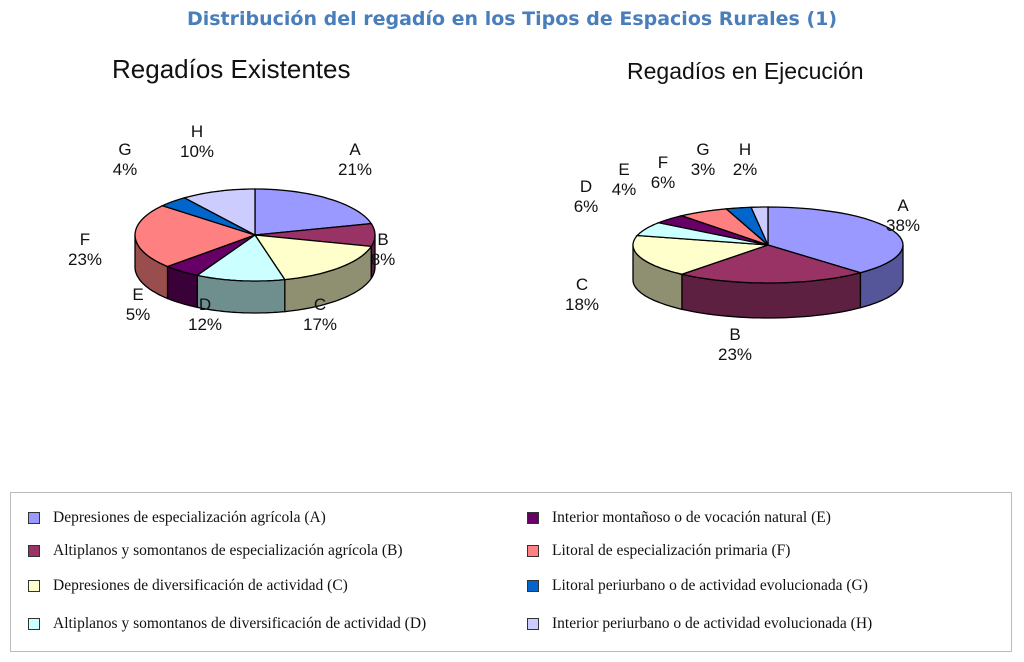 The image size is (1024, 662). I want to click on pie-1-label-F: F 6%, so click(663, 173).